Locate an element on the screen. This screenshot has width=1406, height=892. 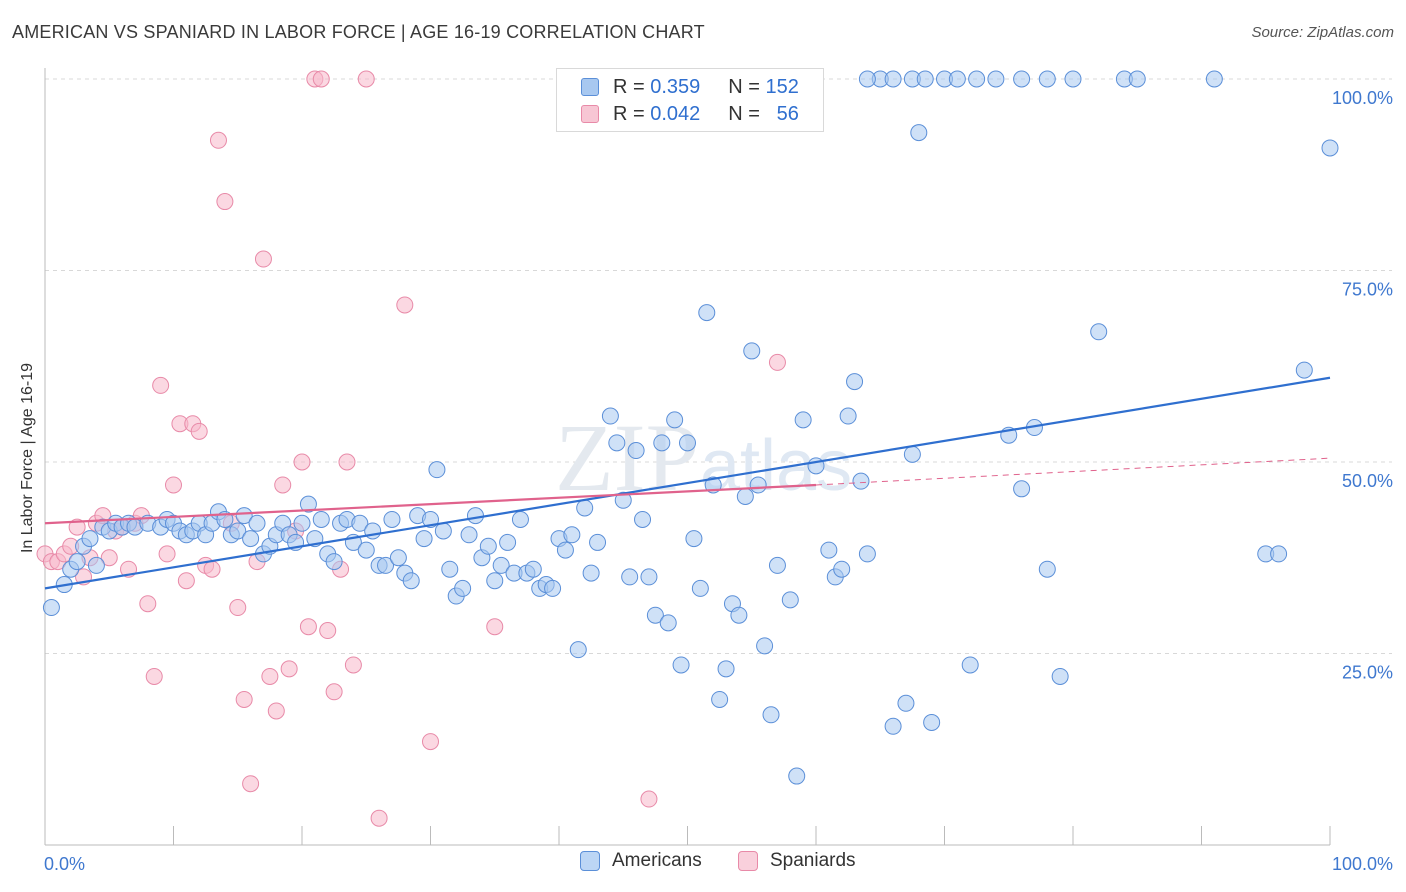
legend-n-label: N = is located at coordinates (744, 113).